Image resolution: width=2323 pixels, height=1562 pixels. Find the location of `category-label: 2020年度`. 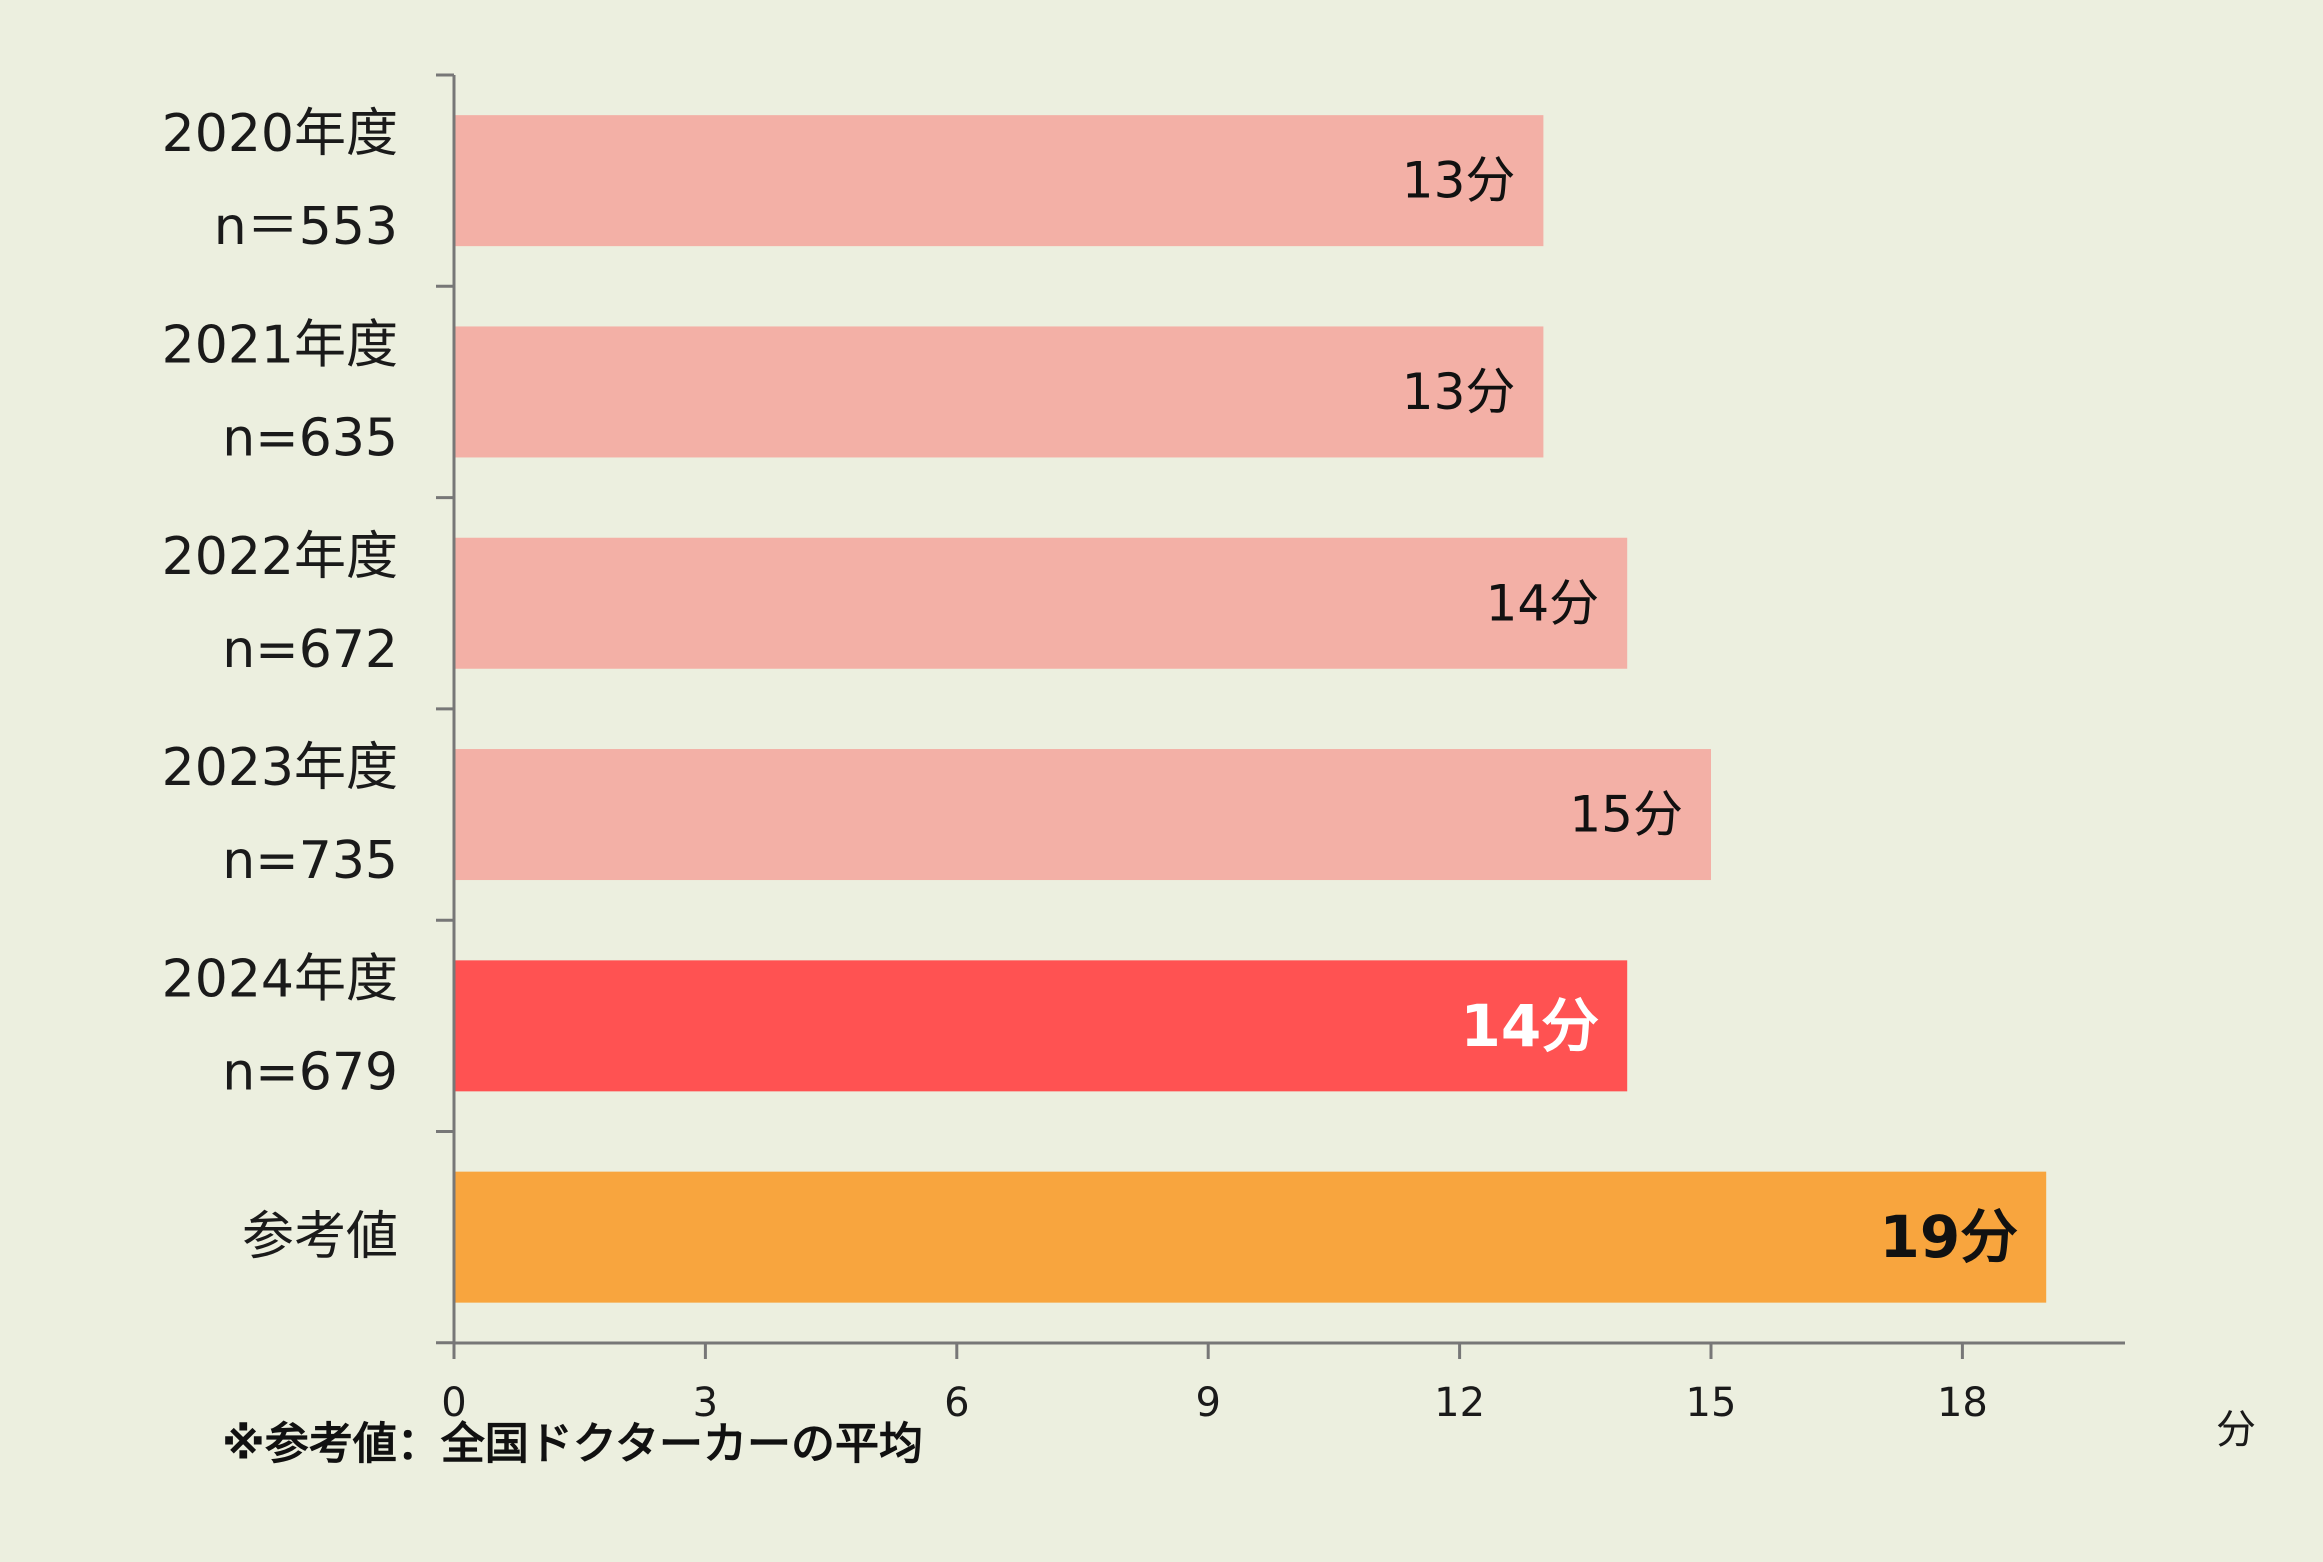

category-label: 2020年度 is located at coordinates (280, 134).